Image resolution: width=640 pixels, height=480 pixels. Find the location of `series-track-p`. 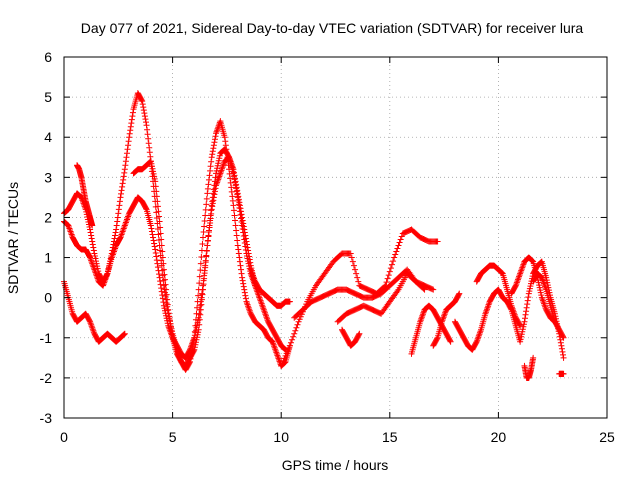

series-track-p is located at coordinates (529, 367).